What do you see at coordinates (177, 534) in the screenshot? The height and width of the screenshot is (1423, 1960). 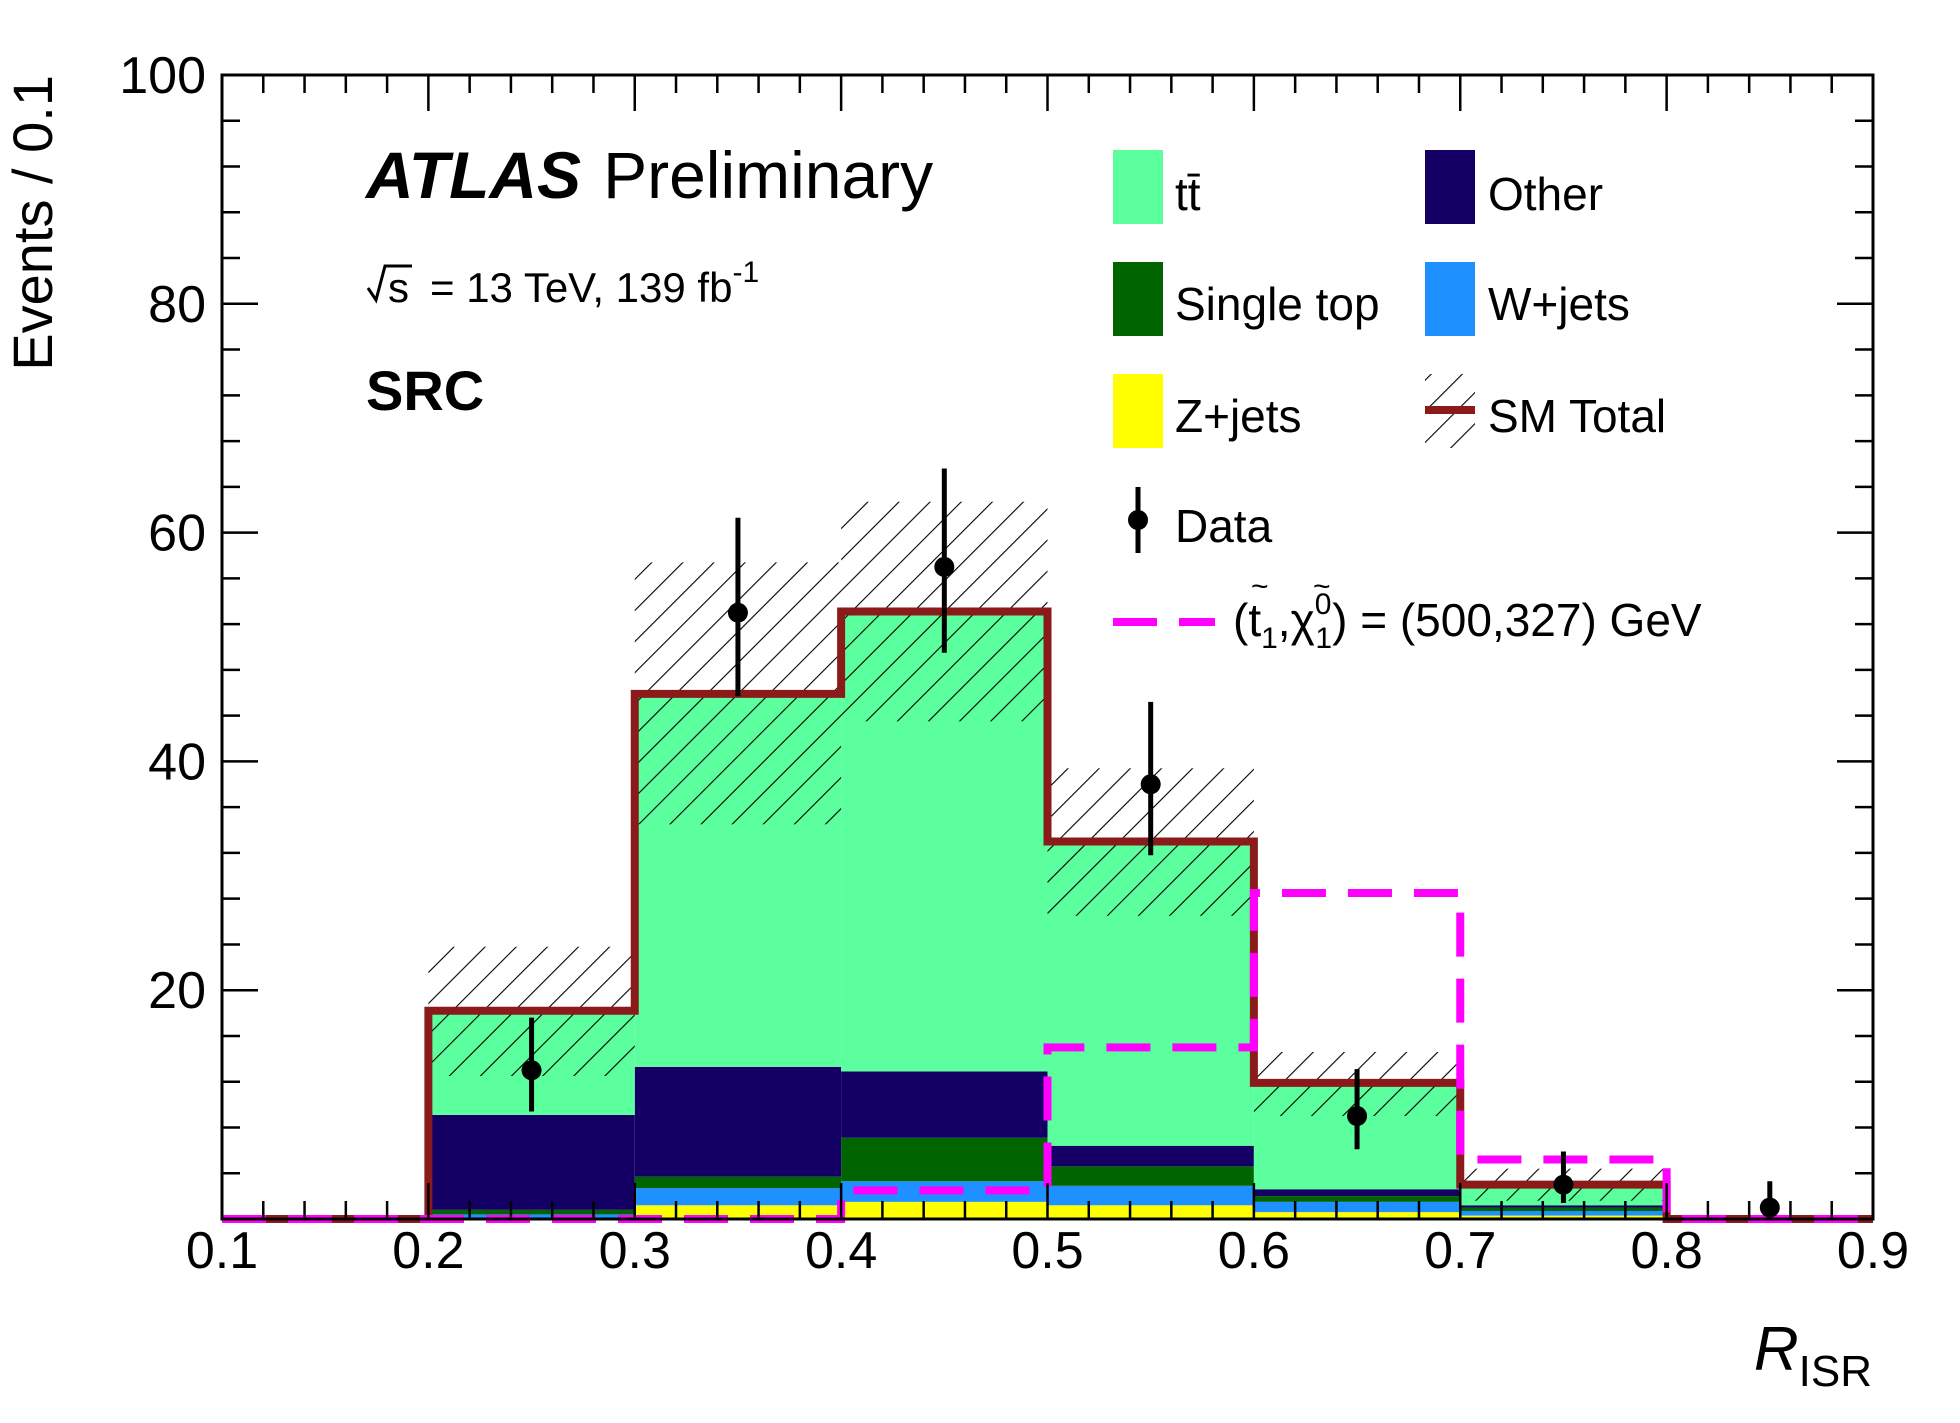 I see `y-tick-label-2: 60` at bounding box center [177, 534].